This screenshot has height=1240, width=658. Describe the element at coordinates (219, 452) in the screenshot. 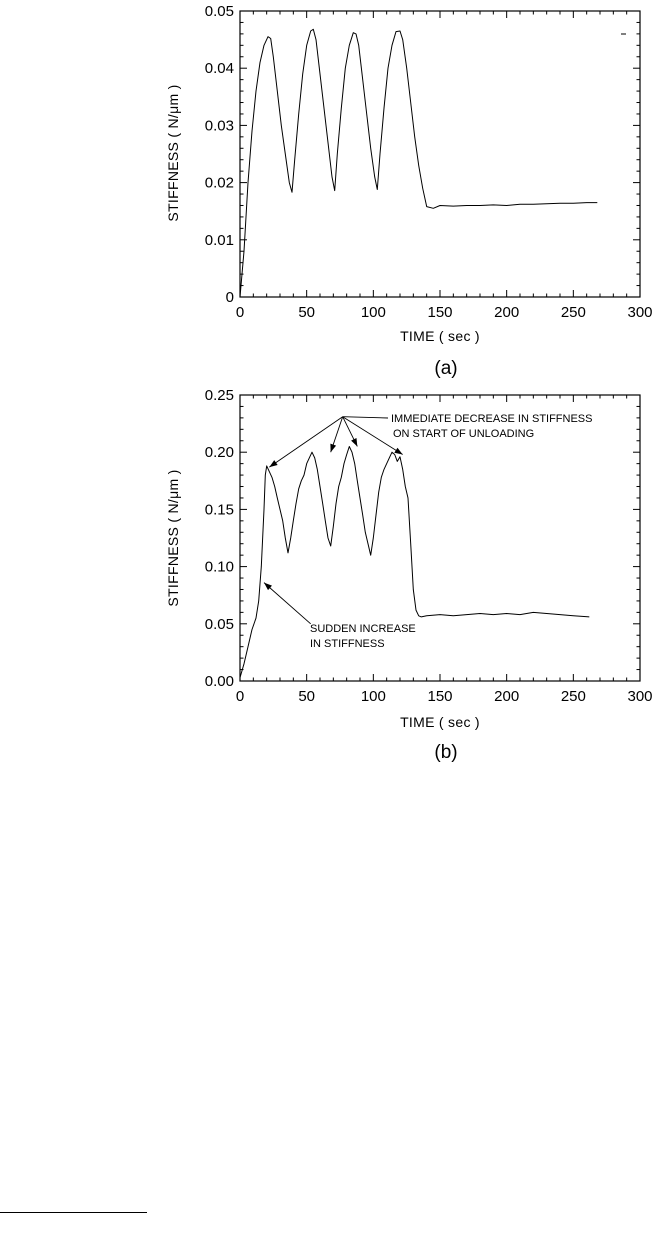

I see `y-tick-label: 0.20` at that location.